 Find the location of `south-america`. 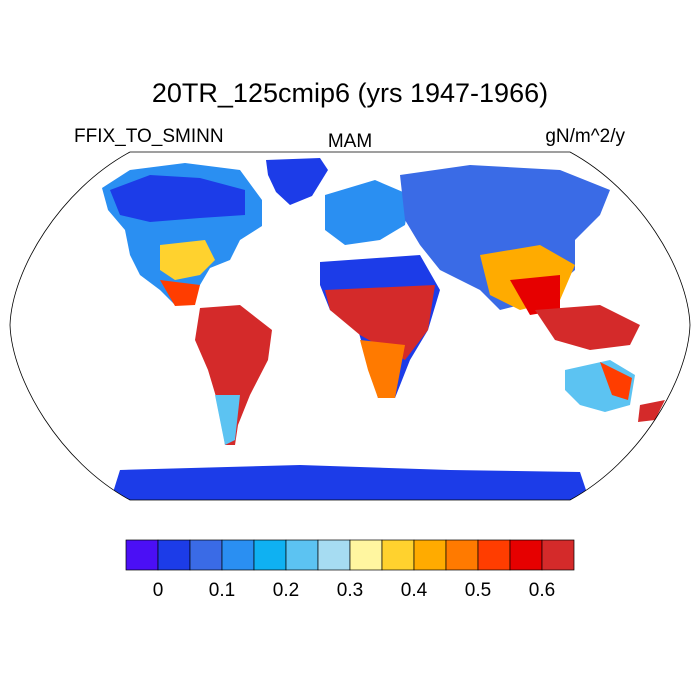

south-america is located at coordinates (233, 375).